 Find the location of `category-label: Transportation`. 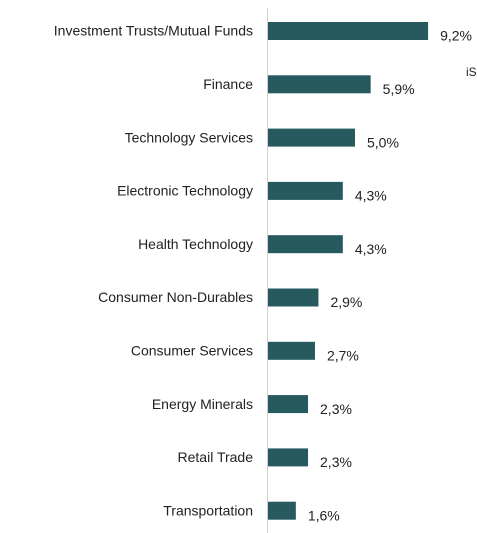

category-label: Transportation is located at coordinates (208, 510).